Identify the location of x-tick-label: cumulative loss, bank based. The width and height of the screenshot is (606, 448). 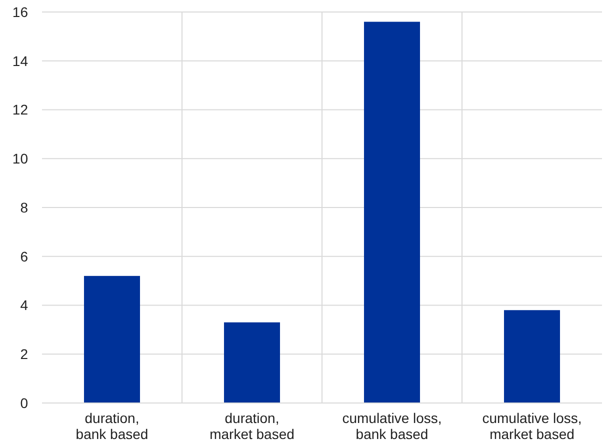
(392, 426).